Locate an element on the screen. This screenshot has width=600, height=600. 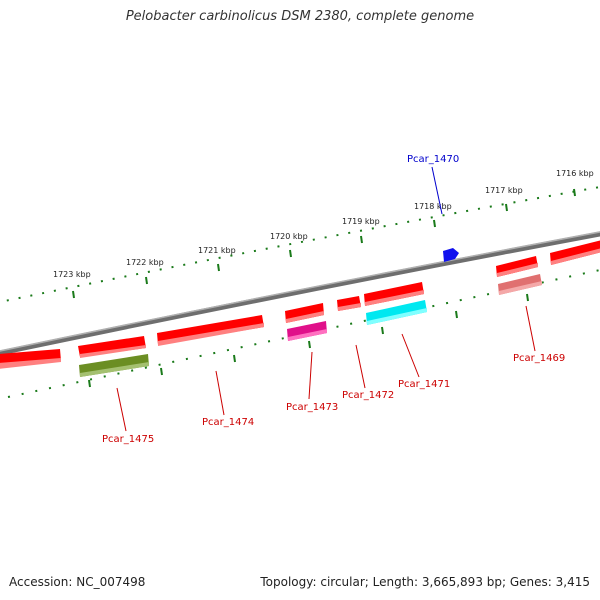
label-pcar-1469: Pcar_1469 is located at coordinates (539, 358).